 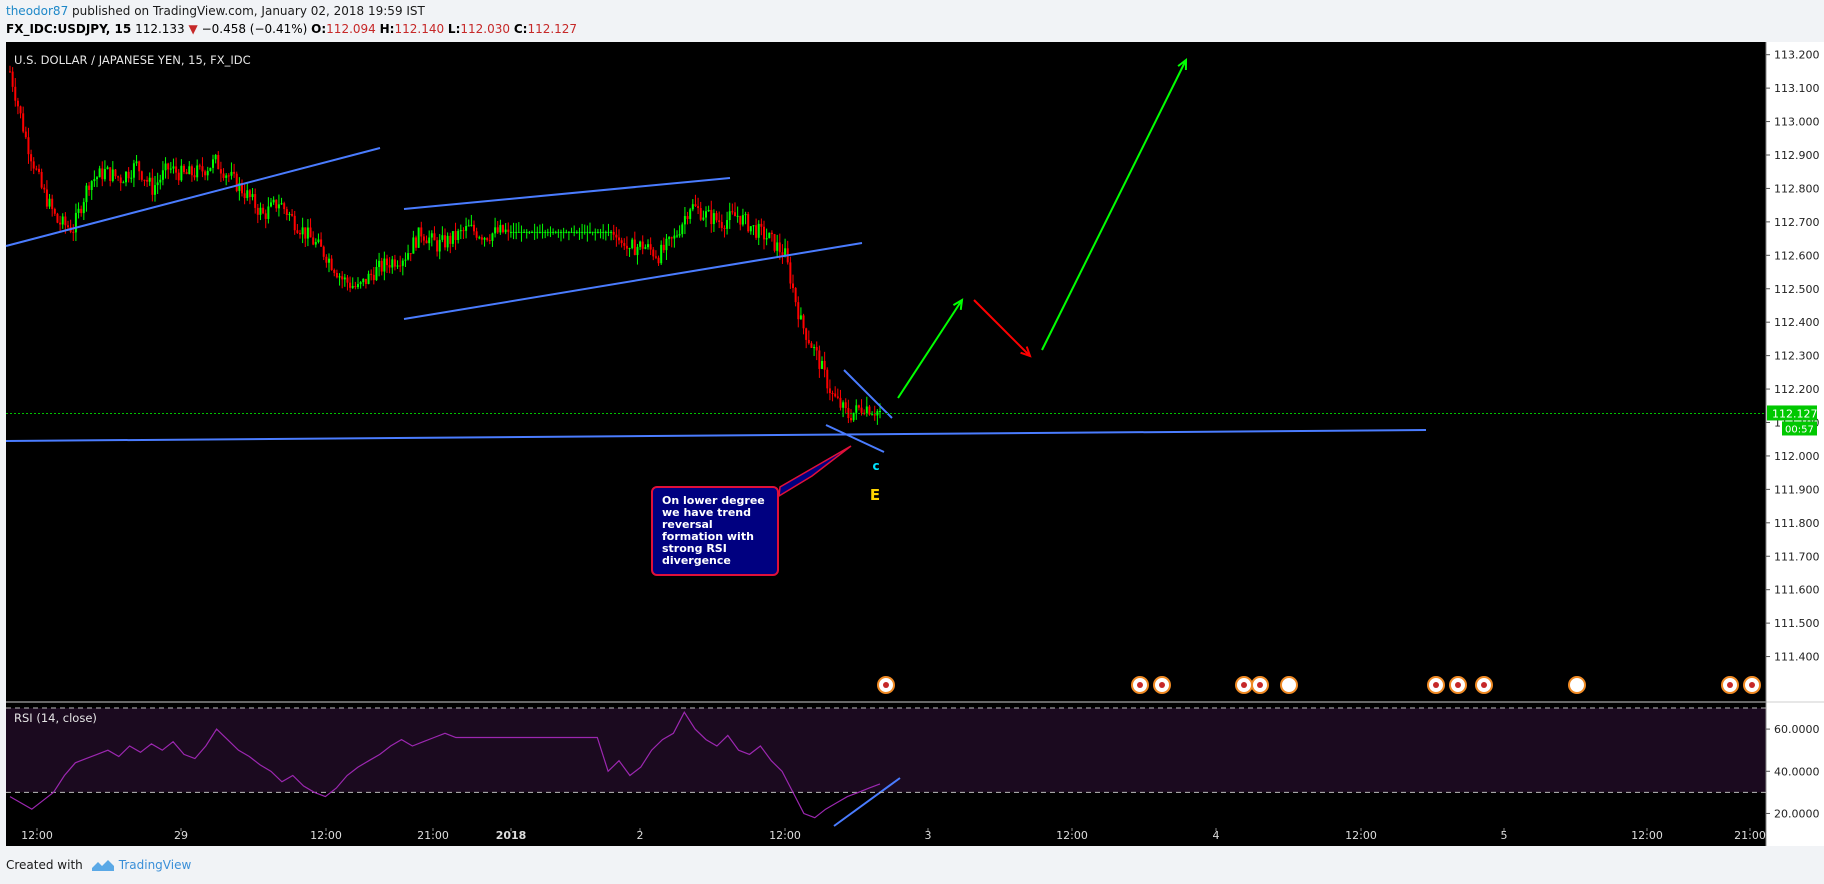 I want to click on x-tick-label: 2018, so click(x=511, y=835).